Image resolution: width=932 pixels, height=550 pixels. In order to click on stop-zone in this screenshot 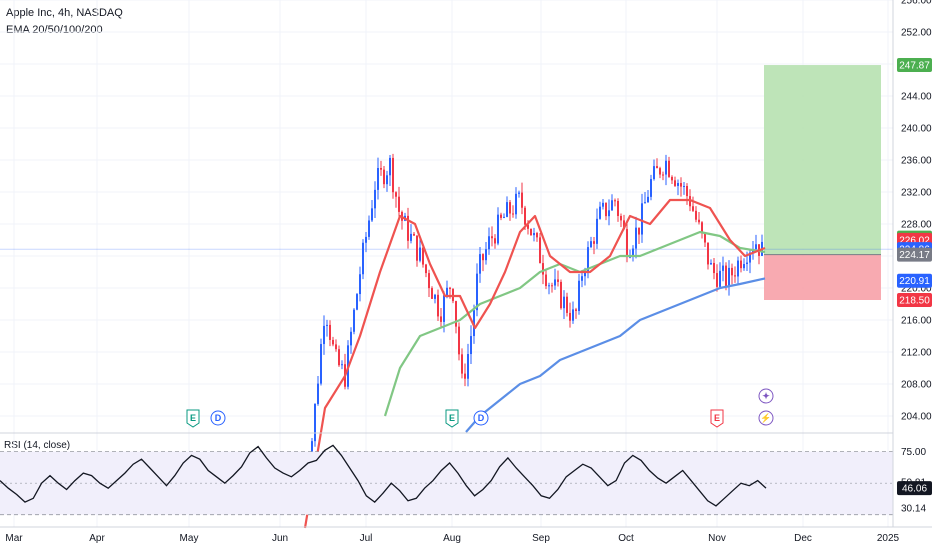, I will do `click(822, 277)`.